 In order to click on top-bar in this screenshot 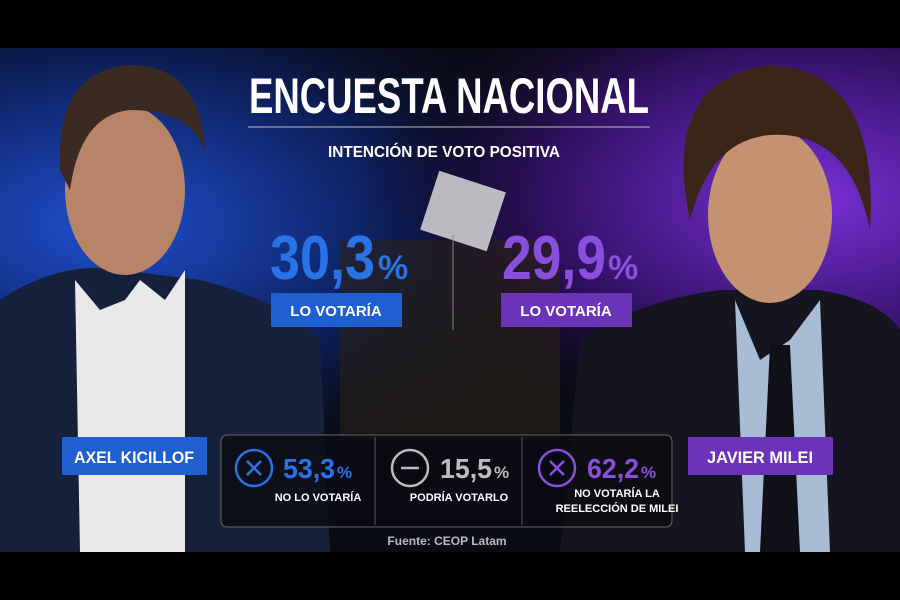, I will do `click(450, 24)`.